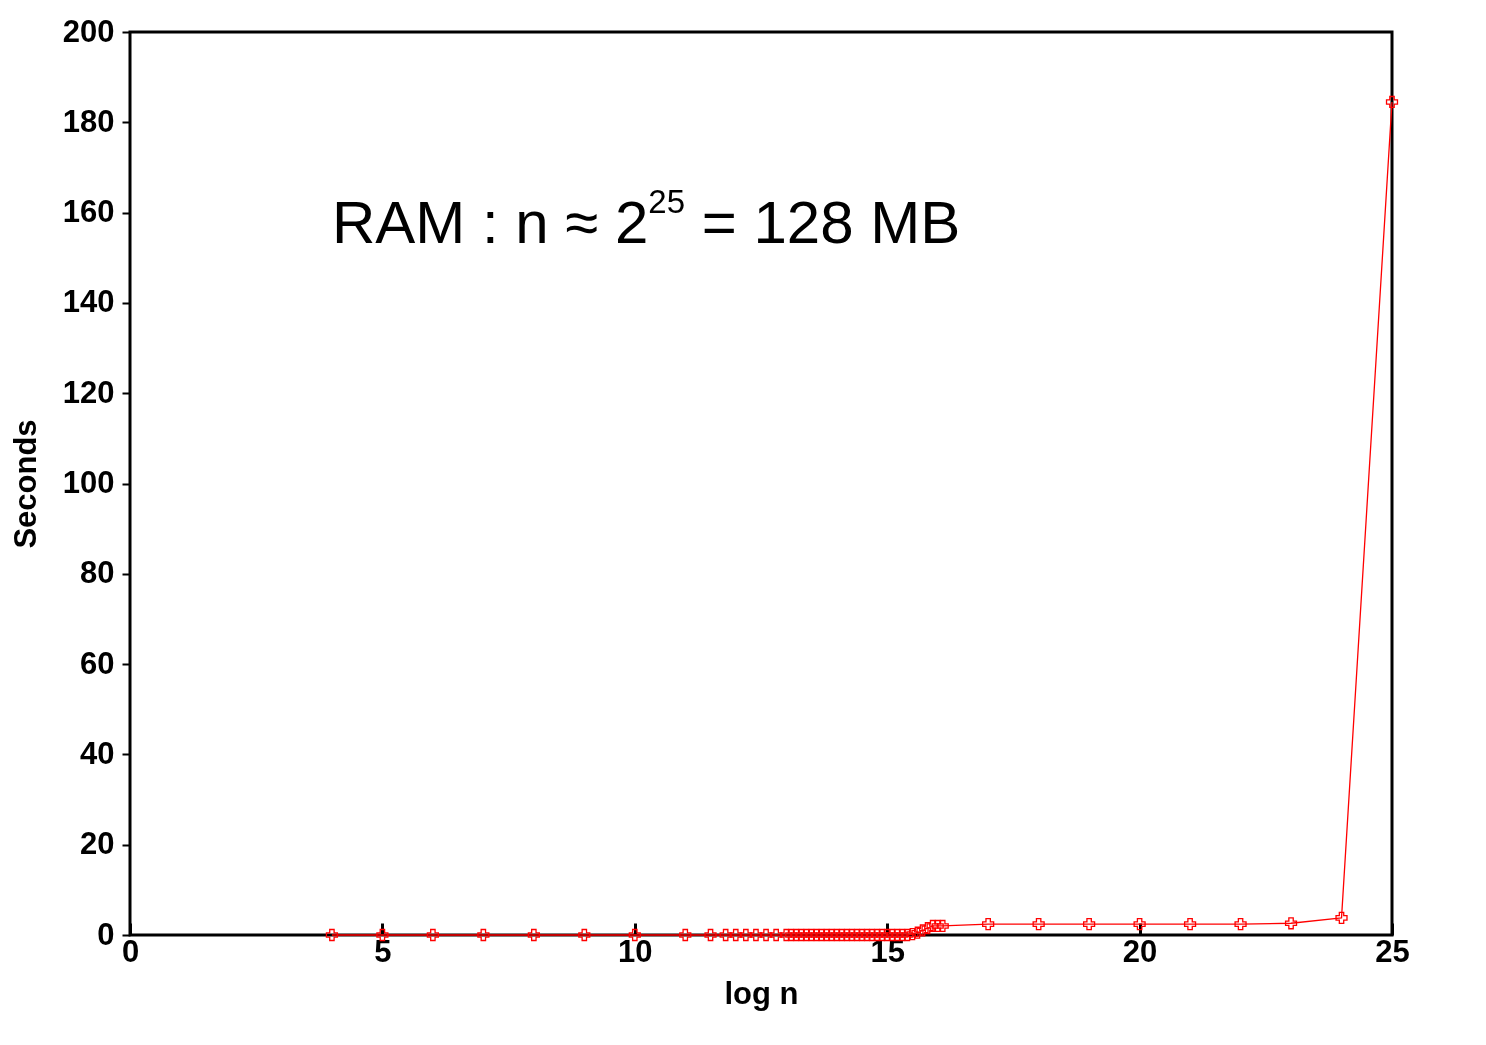 The height and width of the screenshot is (1045, 1486). What do you see at coordinates (97, 663) in the screenshot?
I see `y-tick-label: 60` at bounding box center [97, 663].